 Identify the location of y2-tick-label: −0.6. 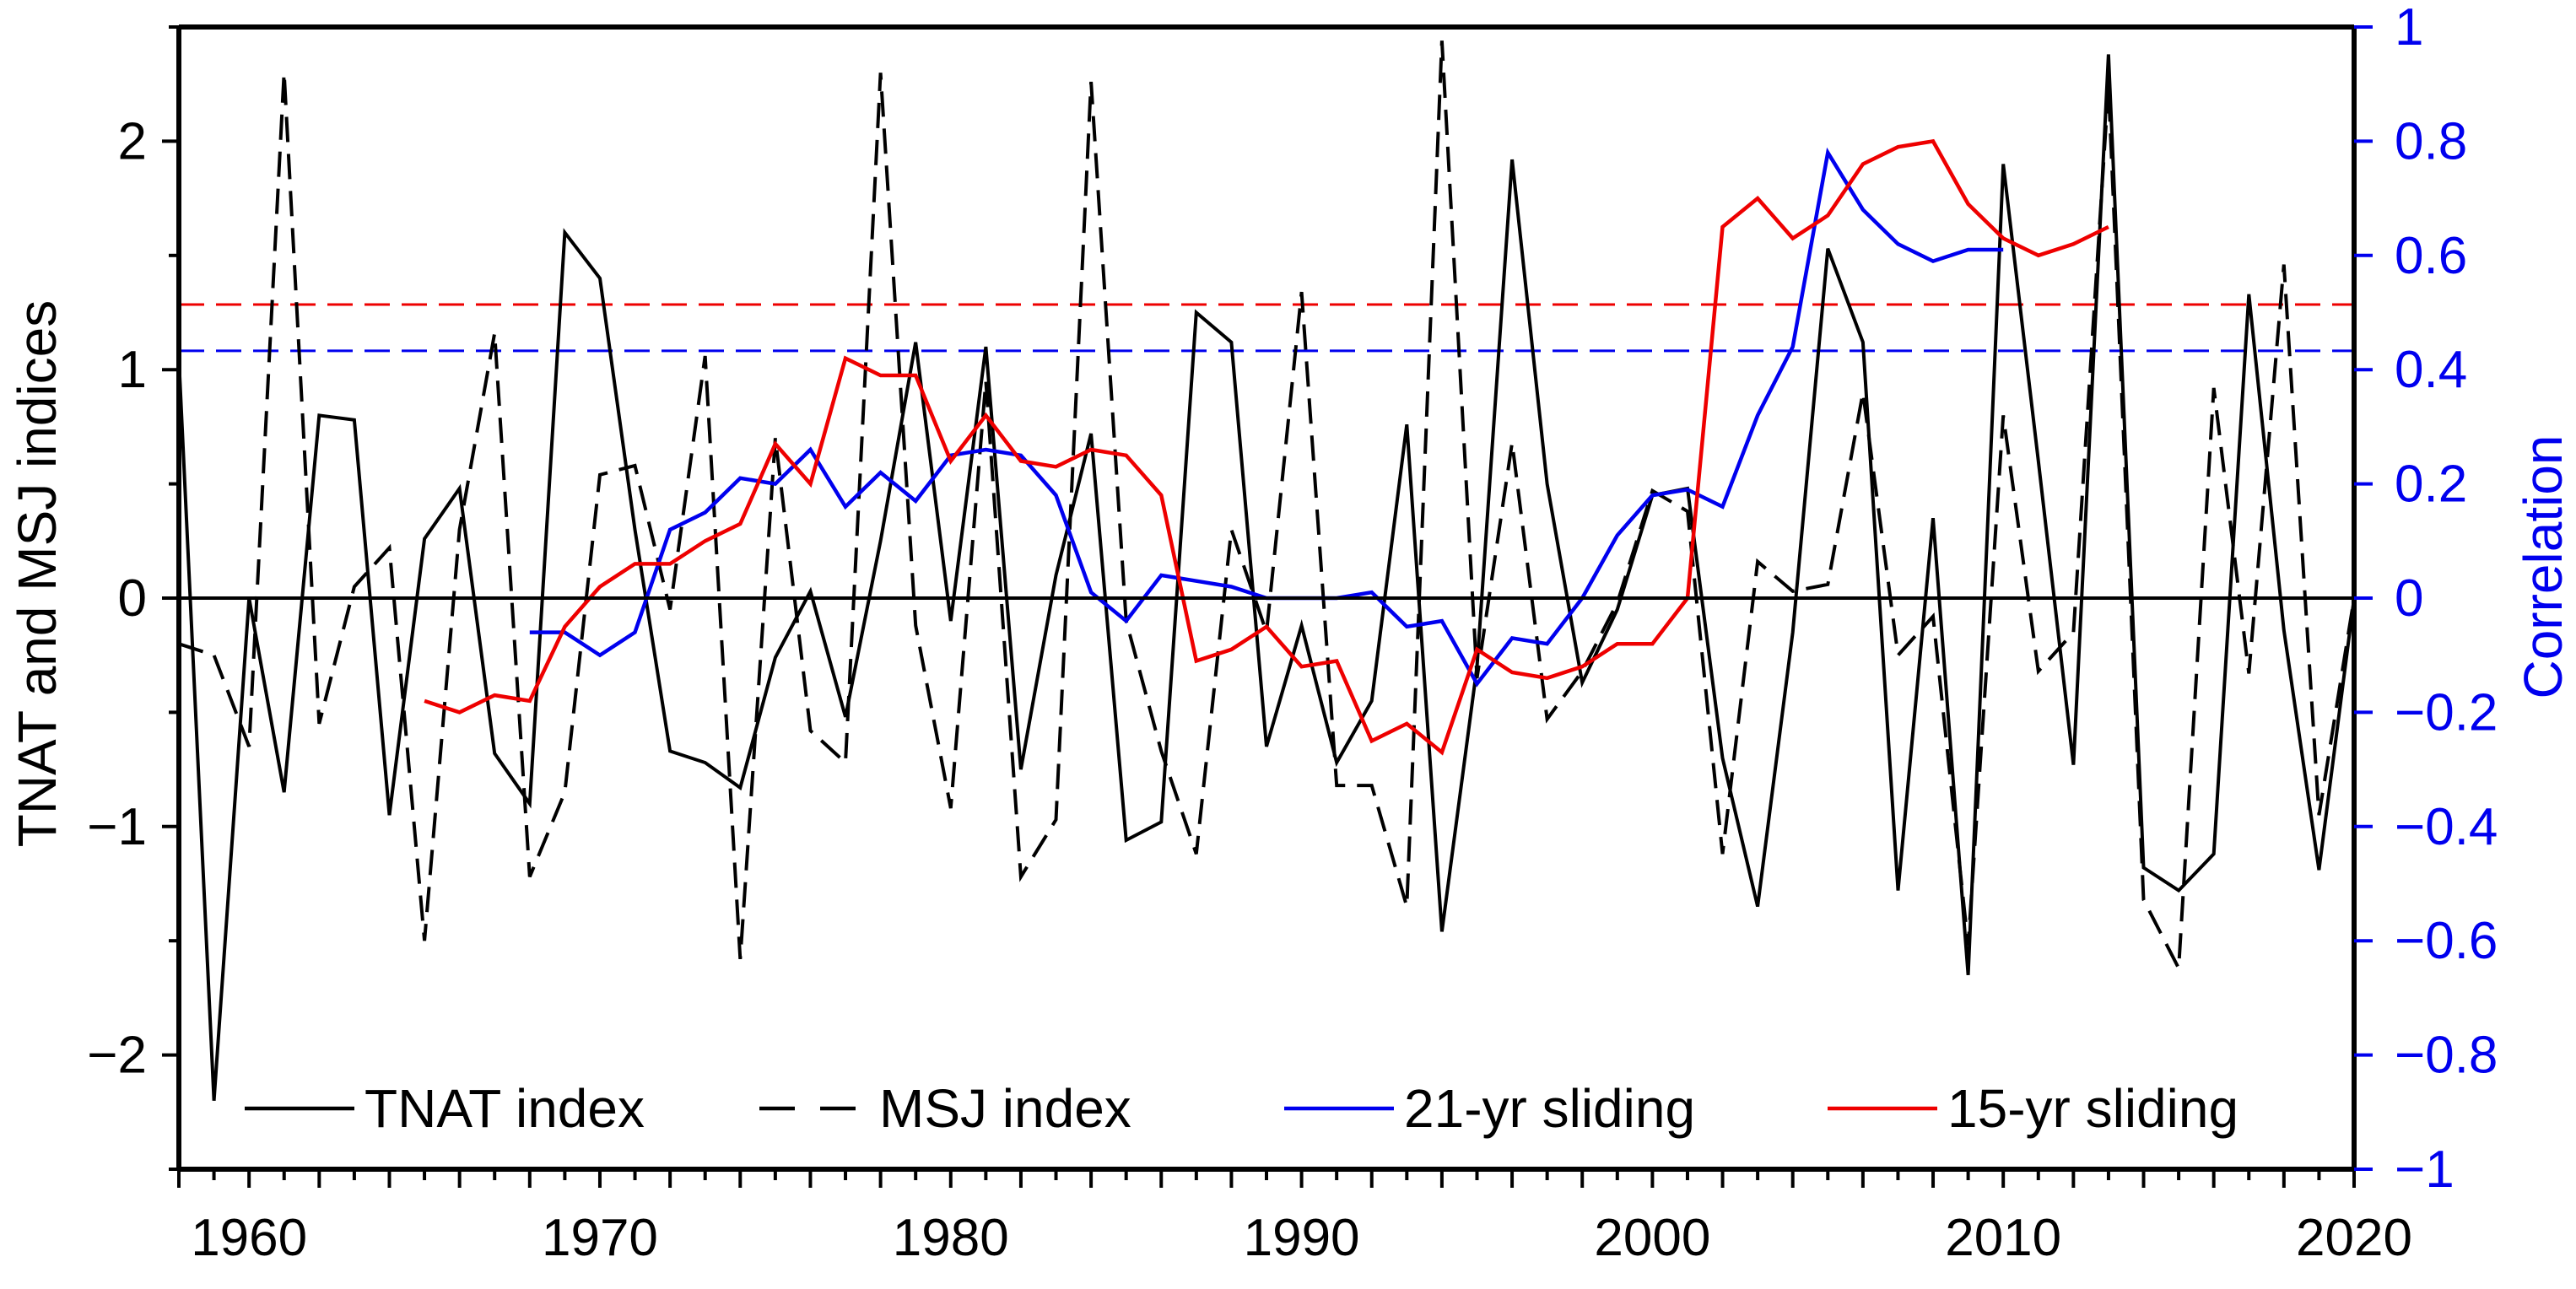
(2446, 941).